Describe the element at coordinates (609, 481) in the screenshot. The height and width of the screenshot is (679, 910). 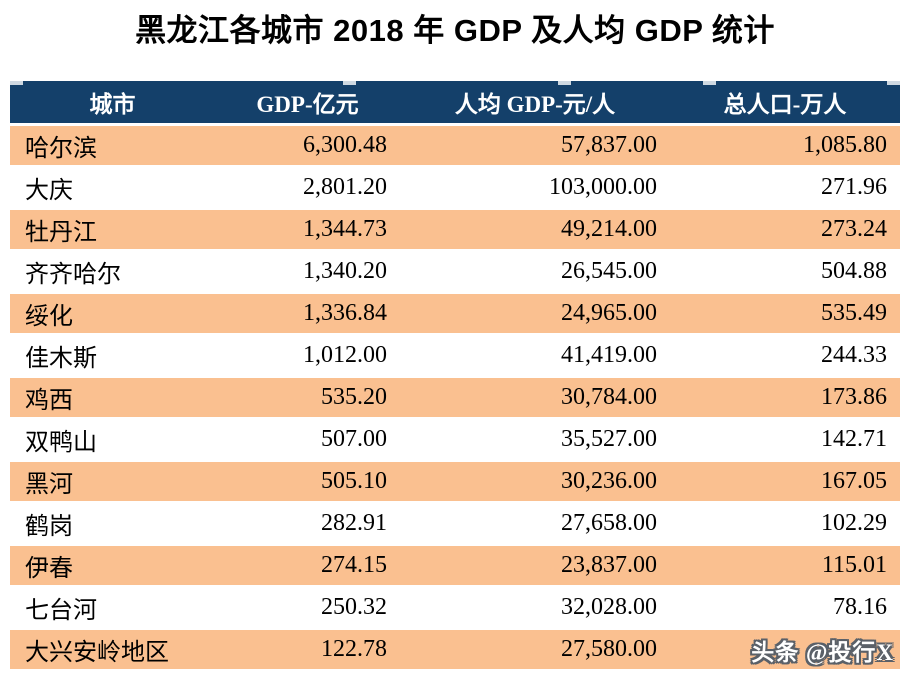
I see `cell-gdp-per-capita: 30,236.00` at that location.